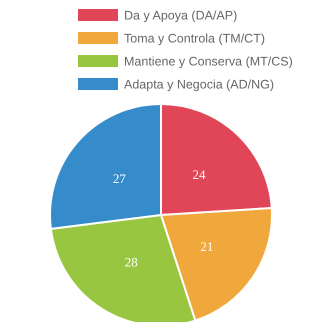  What do you see at coordinates (199, 85) in the screenshot?
I see `legend-label: Adapta y Negocia (AD/NG)` at bounding box center [199, 85].